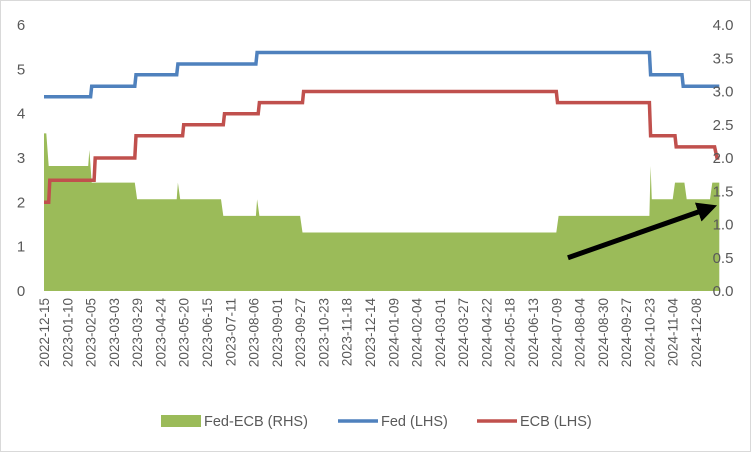  Describe the element at coordinates (580, 333) in the screenshot. I see `x-axis-tick-label: 2024-08-04` at that location.